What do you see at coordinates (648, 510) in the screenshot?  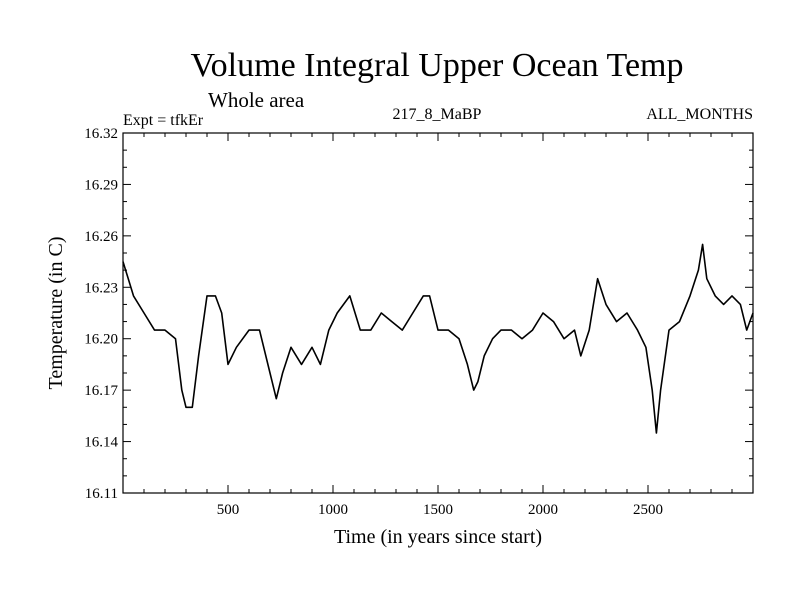 I see `x-tick-label: 2500` at bounding box center [648, 510].